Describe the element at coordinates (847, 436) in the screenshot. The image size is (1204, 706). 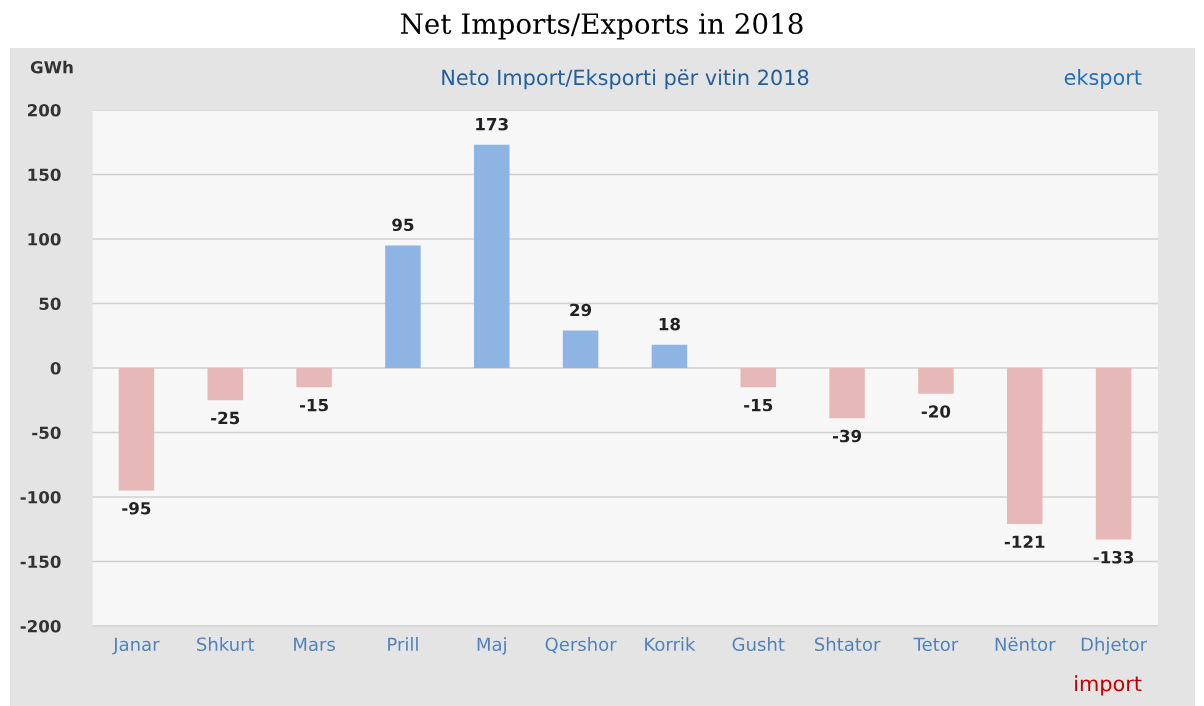
I see `data-label: -39` at that location.